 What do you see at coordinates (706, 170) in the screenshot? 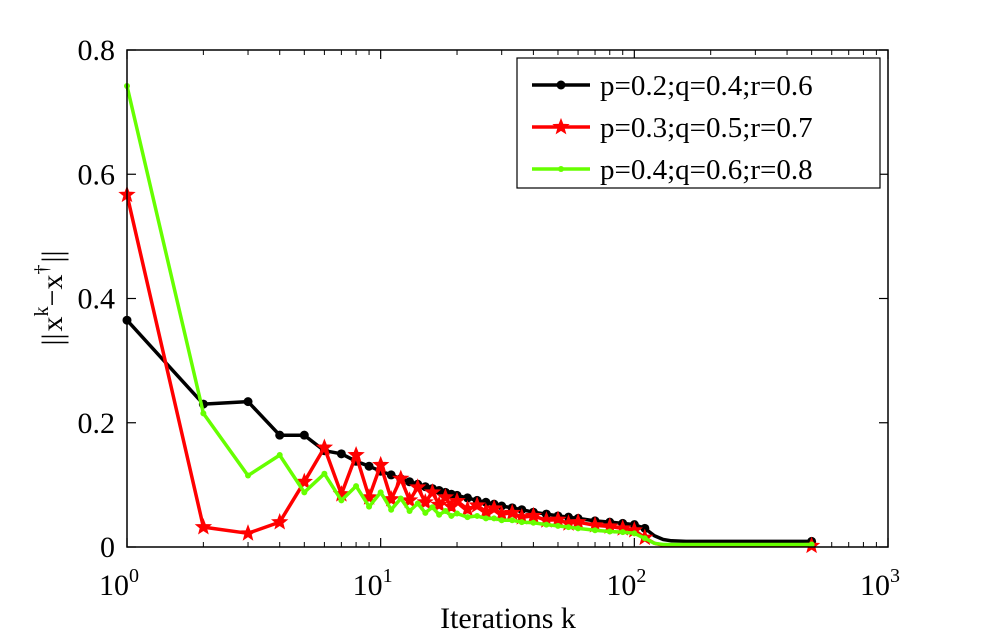
I see `legend-label: p=0.4;q=0.6;r=0.8` at bounding box center [706, 170].